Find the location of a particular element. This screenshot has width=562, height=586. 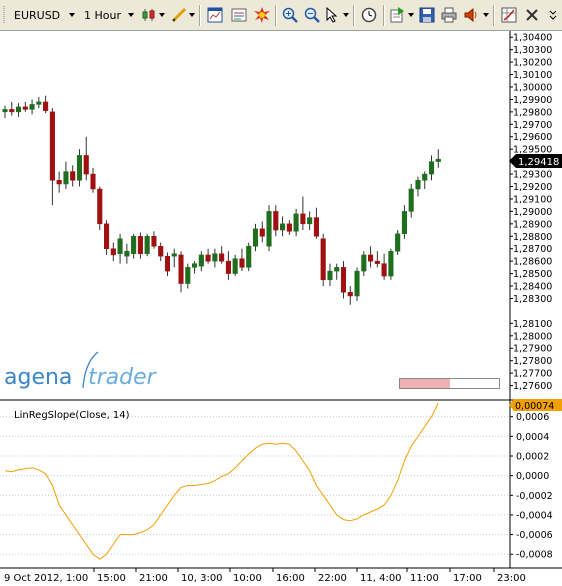

cursor-dropdown-arrow-icon is located at coordinates (346, 15).